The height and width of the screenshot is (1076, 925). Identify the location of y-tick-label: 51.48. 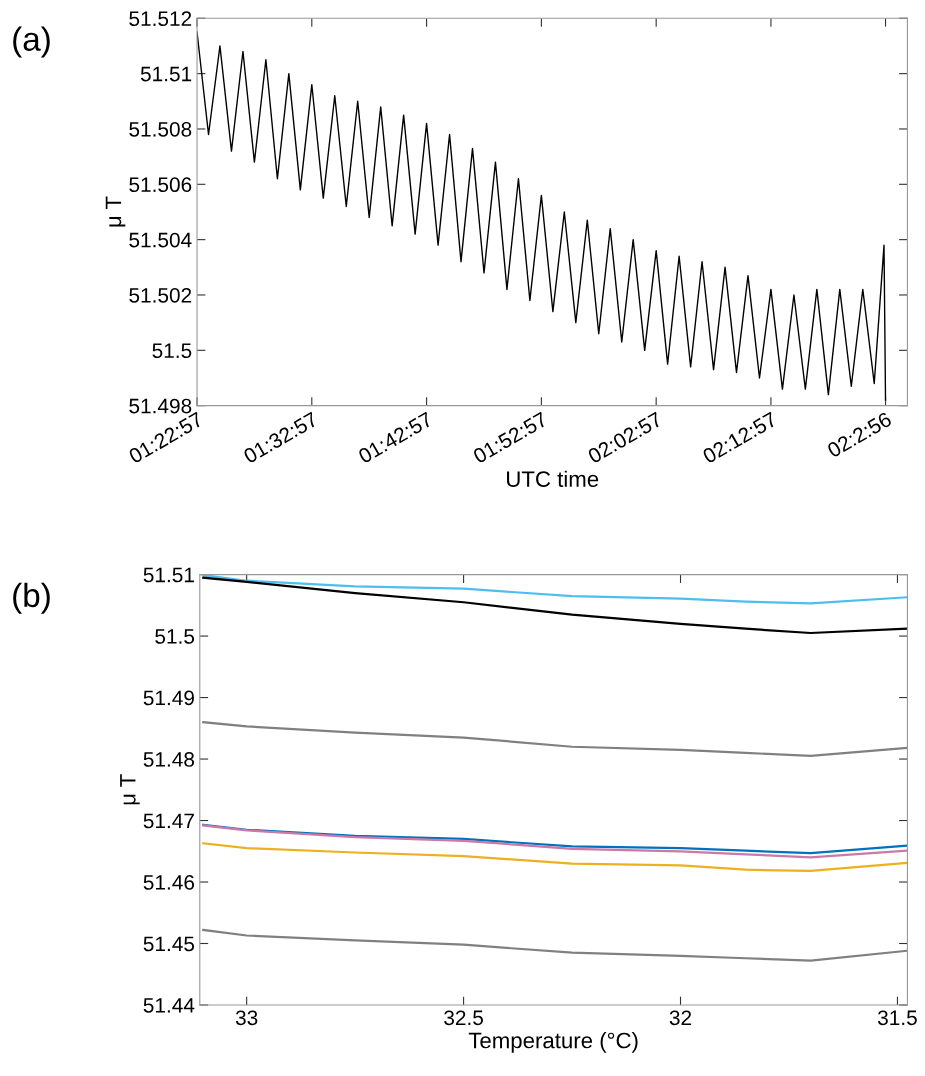
(169, 759).